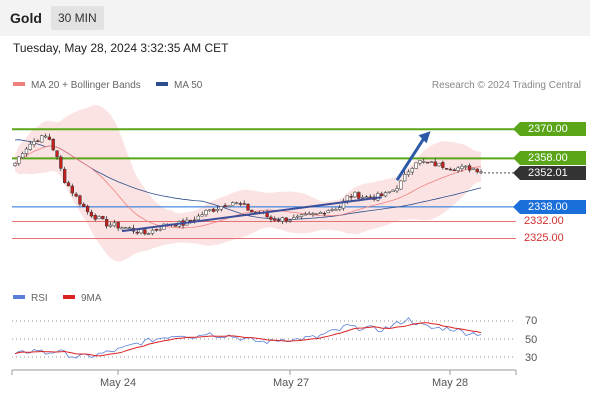 This screenshot has height=400, width=590. What do you see at coordinates (549, 206) in the screenshot?
I see `level-tag-2338: 2338.00` at bounding box center [549, 206].